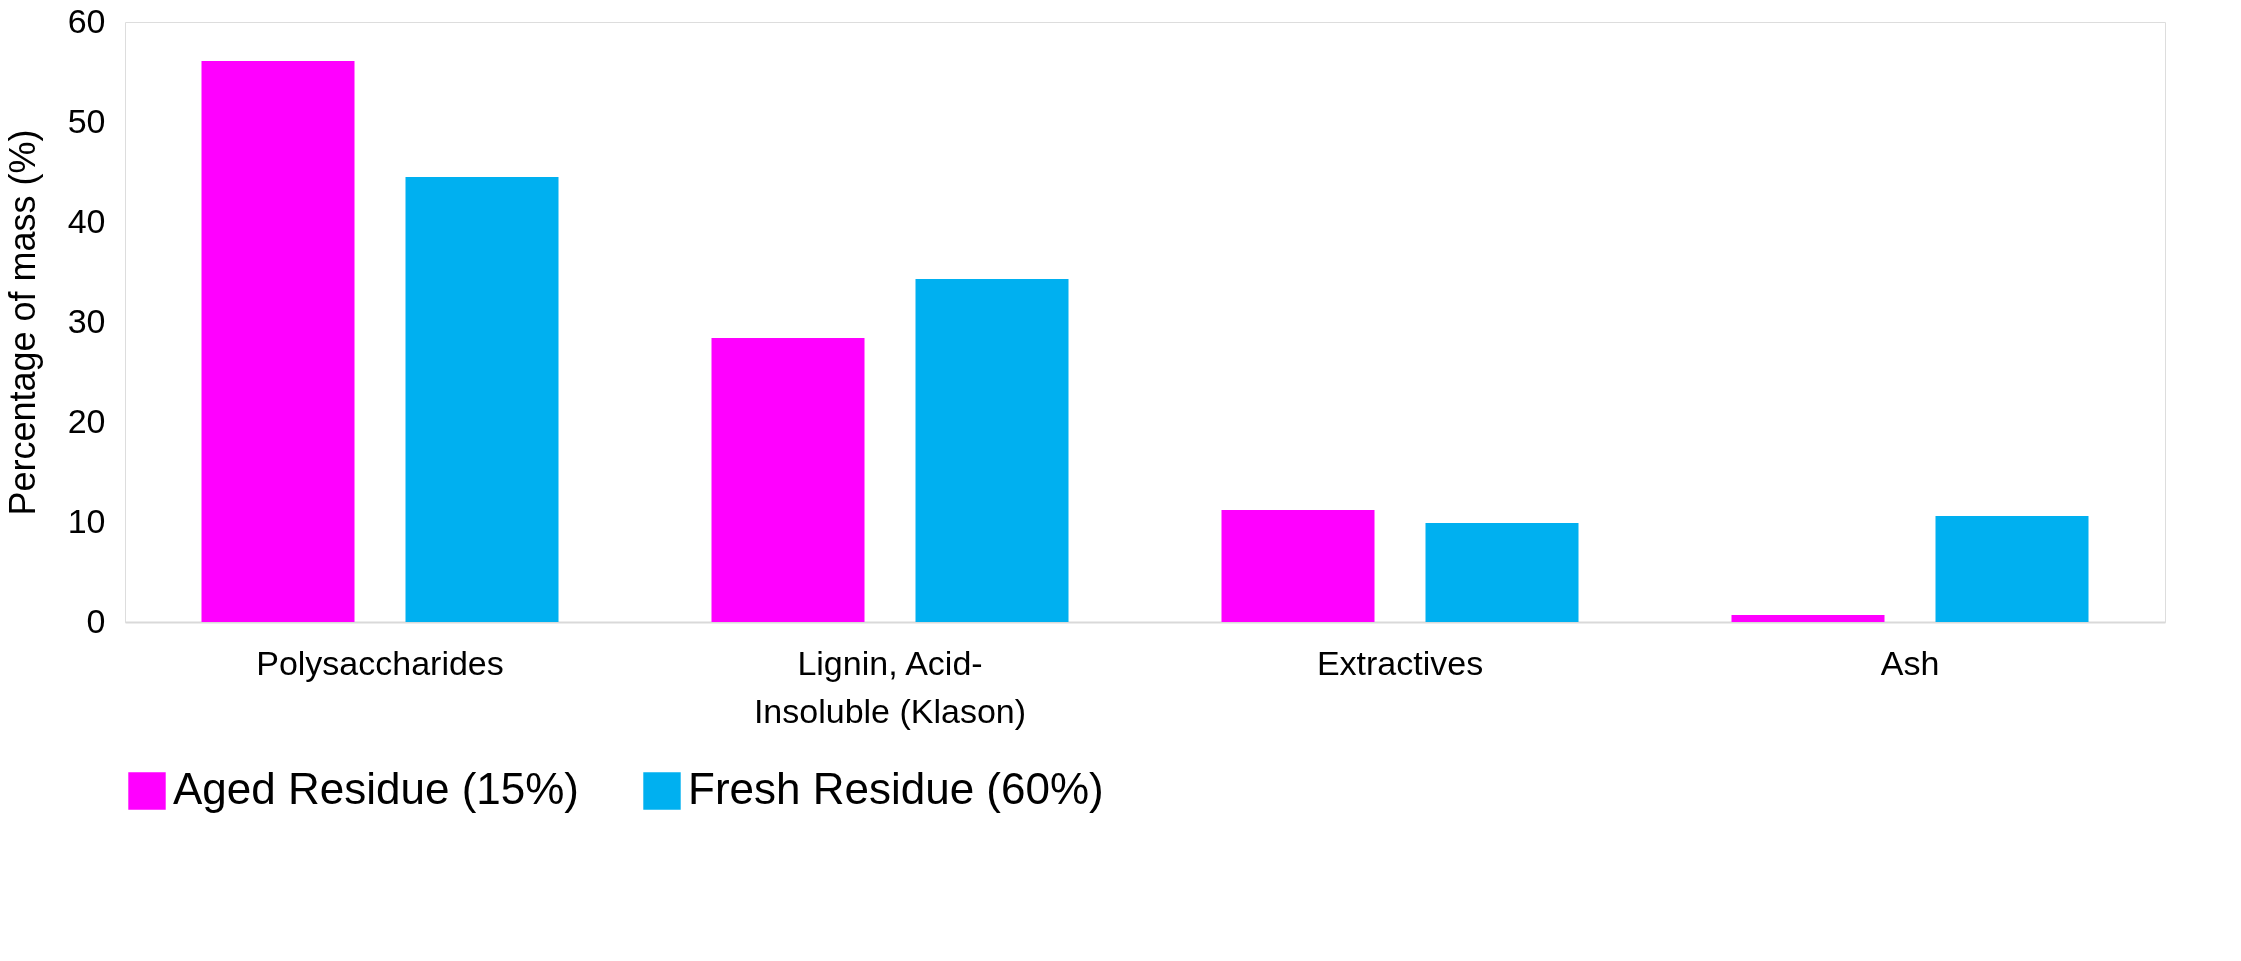 Image resolution: width=2241 pixels, height=961 pixels. Describe the element at coordinates (1400, 662) in the screenshot. I see `x-tick-label: Extractives` at that location.